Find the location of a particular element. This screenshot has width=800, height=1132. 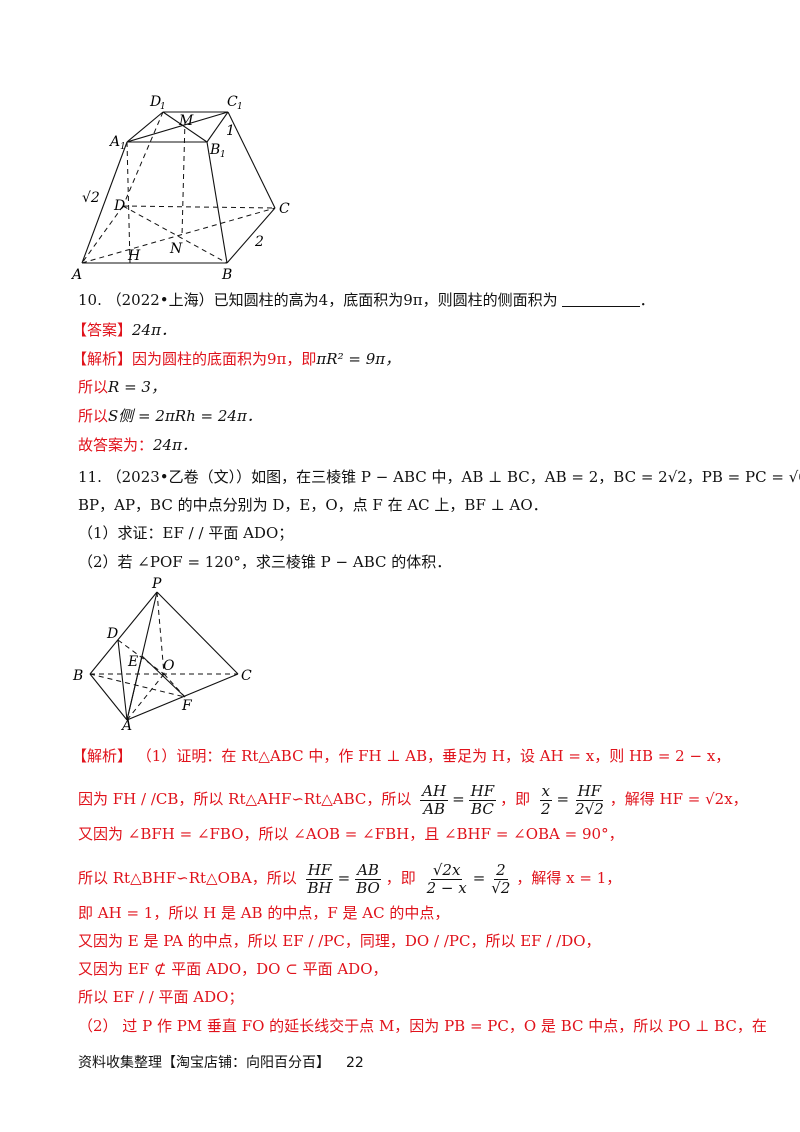

page-footer: 资料收集整理【淘宝店铺：向阳百分百】 22 is located at coordinates (229, 1062).